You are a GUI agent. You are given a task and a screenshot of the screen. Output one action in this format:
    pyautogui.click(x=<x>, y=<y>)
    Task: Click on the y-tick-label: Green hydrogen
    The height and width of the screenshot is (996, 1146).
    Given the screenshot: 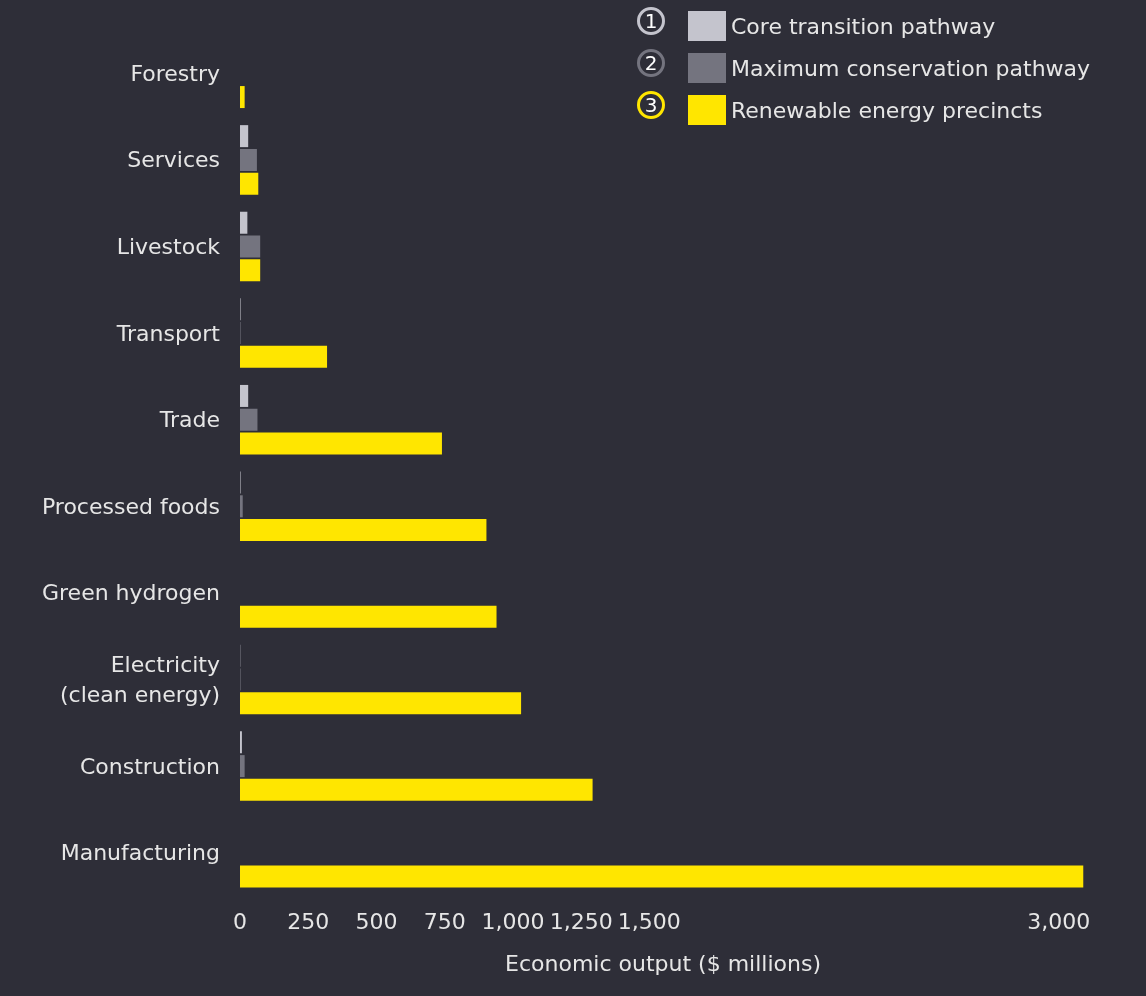 What is the action you would take?
    pyautogui.click(x=130, y=593)
    